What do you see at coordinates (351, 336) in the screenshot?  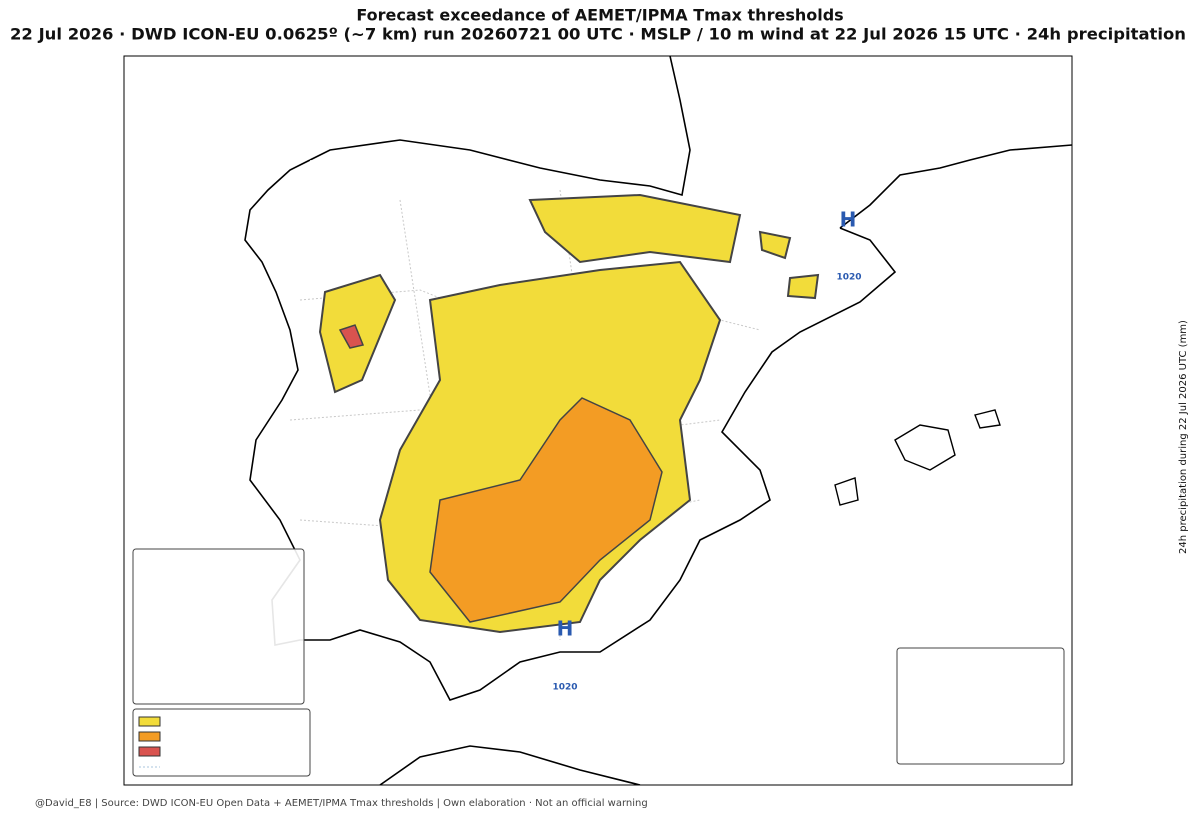 I see `red-area` at bounding box center [351, 336].